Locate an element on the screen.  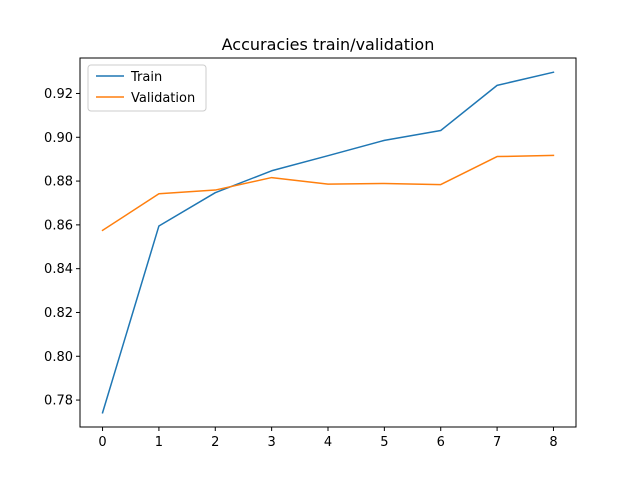
x-axis-ticks: 0 1 2 3 4 5 6 7 8 is located at coordinates (328, 438).